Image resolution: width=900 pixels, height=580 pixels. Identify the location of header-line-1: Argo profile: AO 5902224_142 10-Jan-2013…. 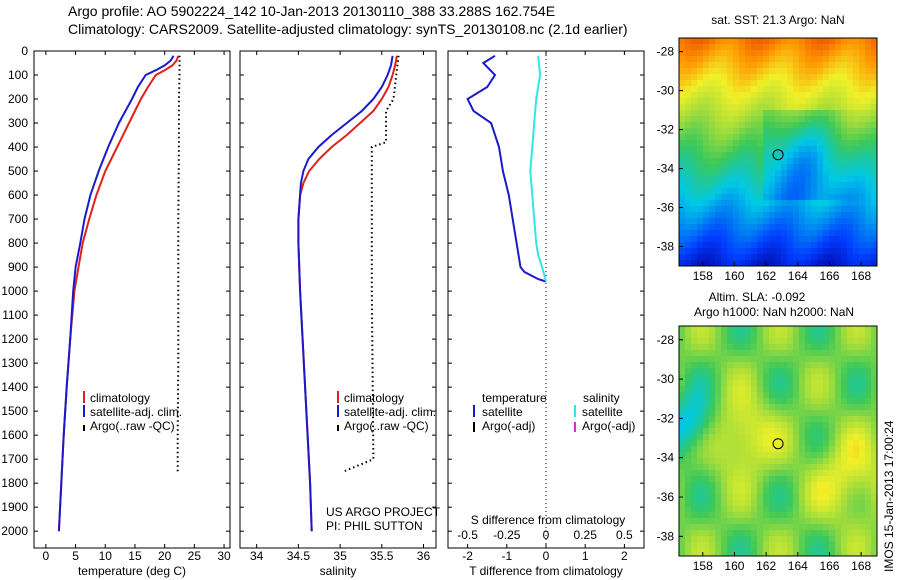
(312, 11).